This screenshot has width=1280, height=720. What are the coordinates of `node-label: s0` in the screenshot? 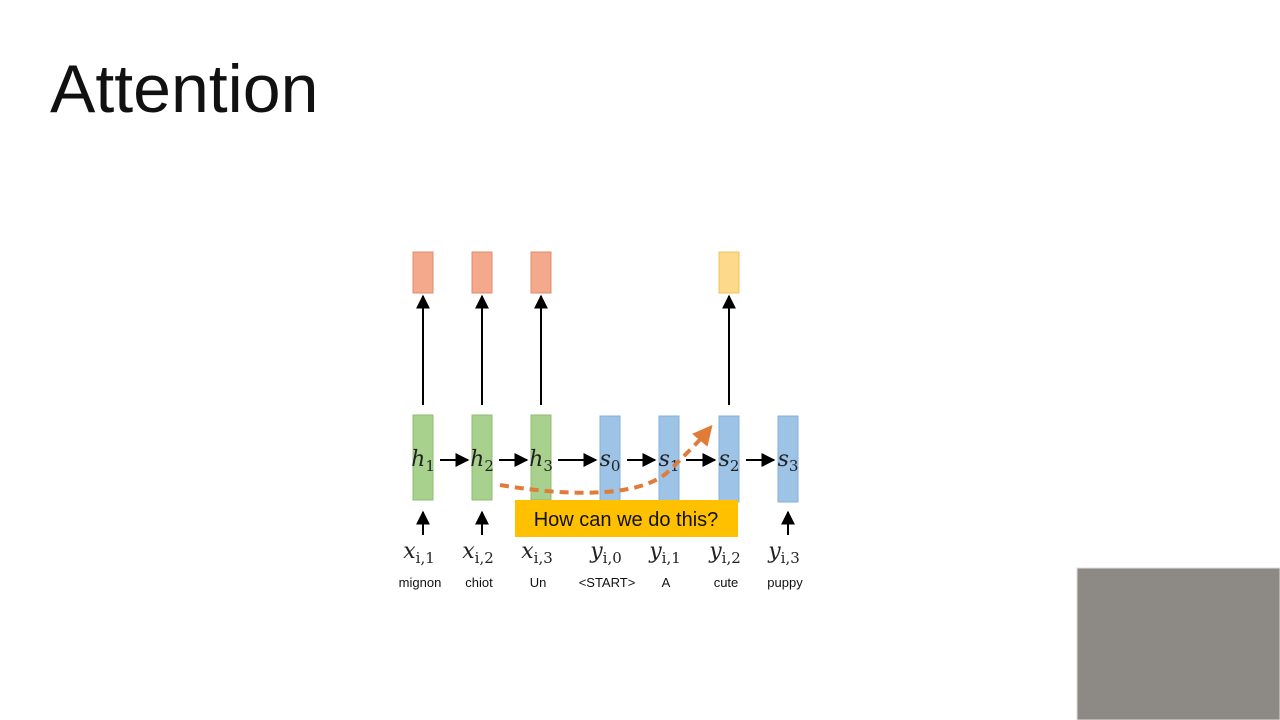 It's located at (610, 461).